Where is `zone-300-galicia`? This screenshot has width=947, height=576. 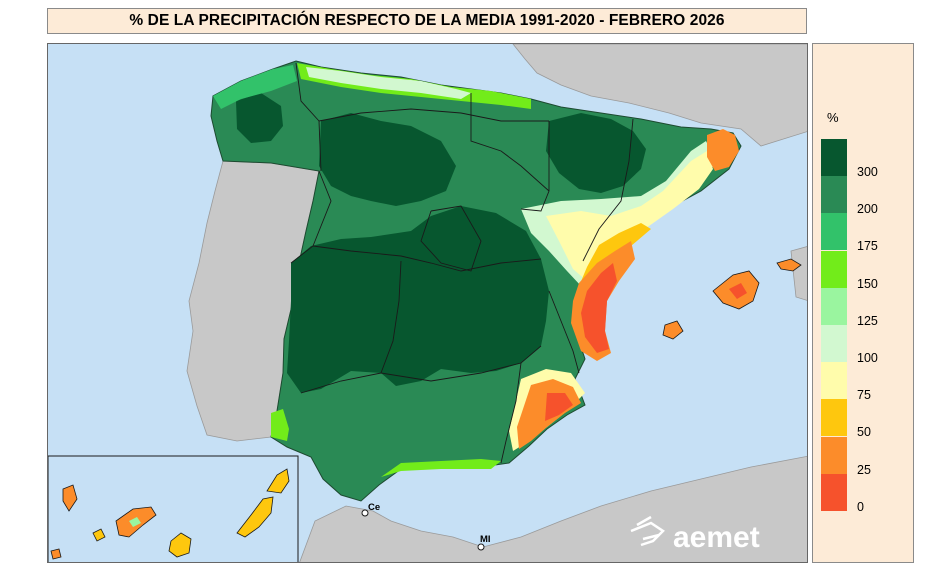 zone-300-galicia is located at coordinates (259, 118).